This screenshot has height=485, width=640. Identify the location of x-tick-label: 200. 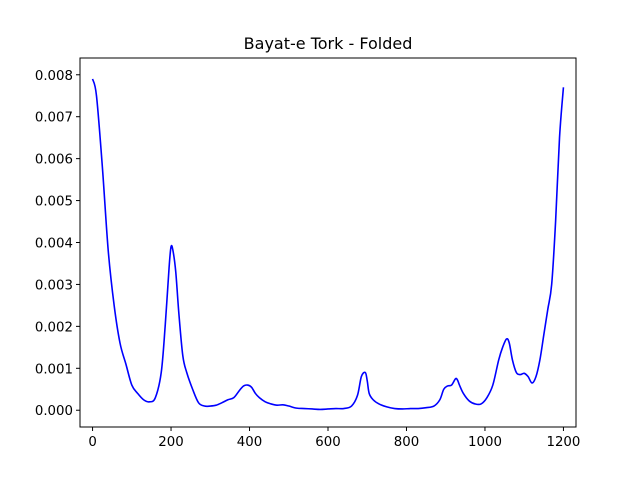
(170, 442).